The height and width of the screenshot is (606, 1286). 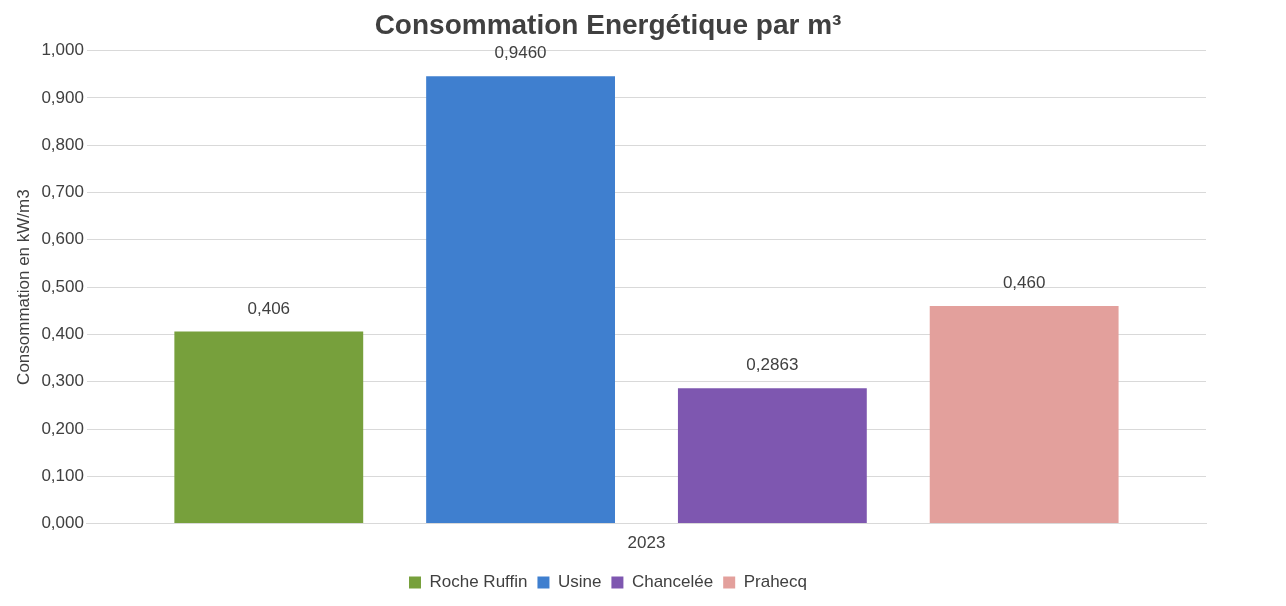 What do you see at coordinates (23, 287) in the screenshot?
I see `y-axis-title: Consommation en kW/m3` at bounding box center [23, 287].